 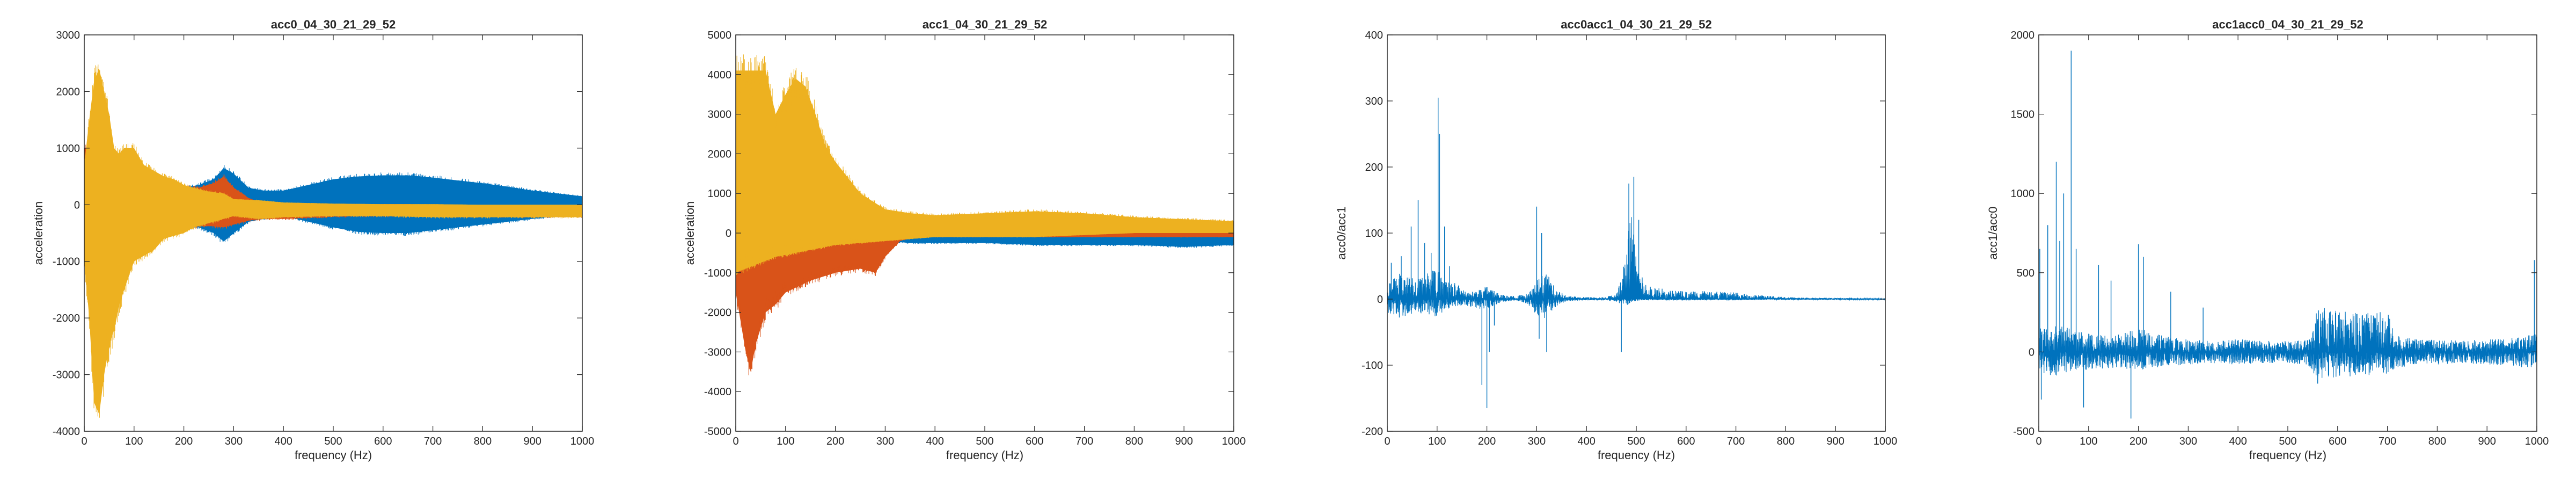 What do you see at coordinates (1374, 167) in the screenshot?
I see `y-tick-label: 200` at bounding box center [1374, 167].